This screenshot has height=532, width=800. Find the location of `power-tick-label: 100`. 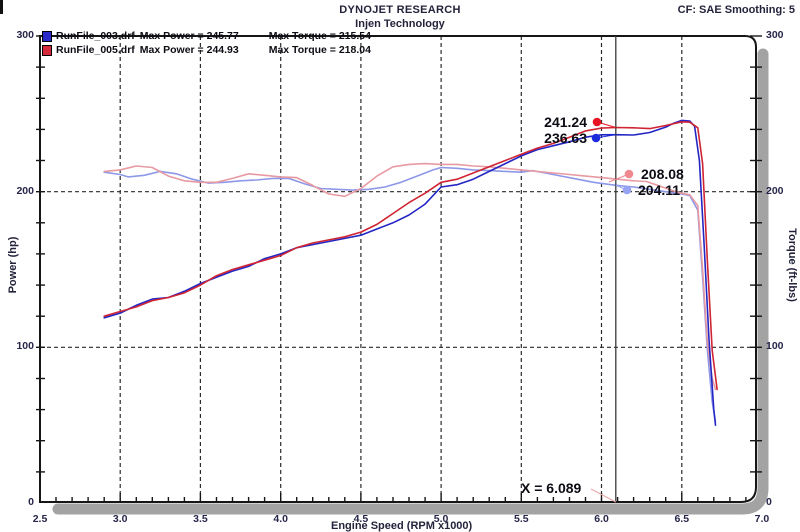

power-tick-label: 100 is located at coordinates (25, 346).